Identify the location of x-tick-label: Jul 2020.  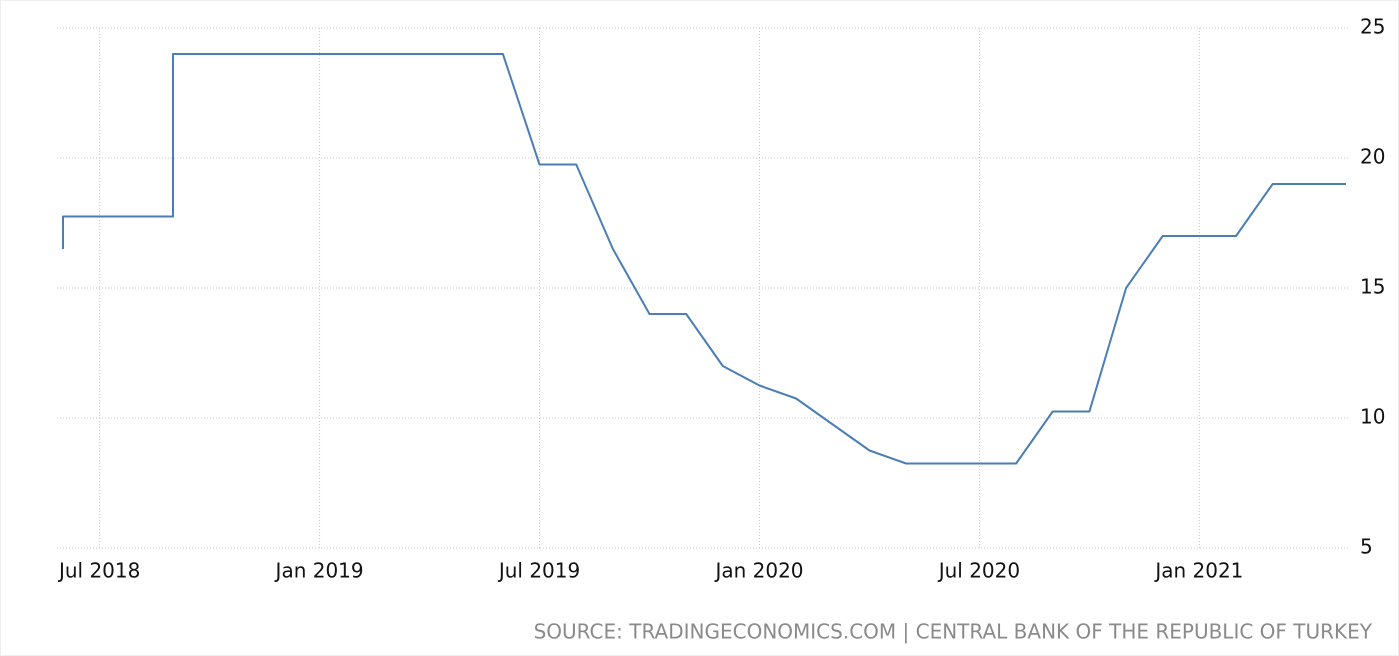
(978, 571).